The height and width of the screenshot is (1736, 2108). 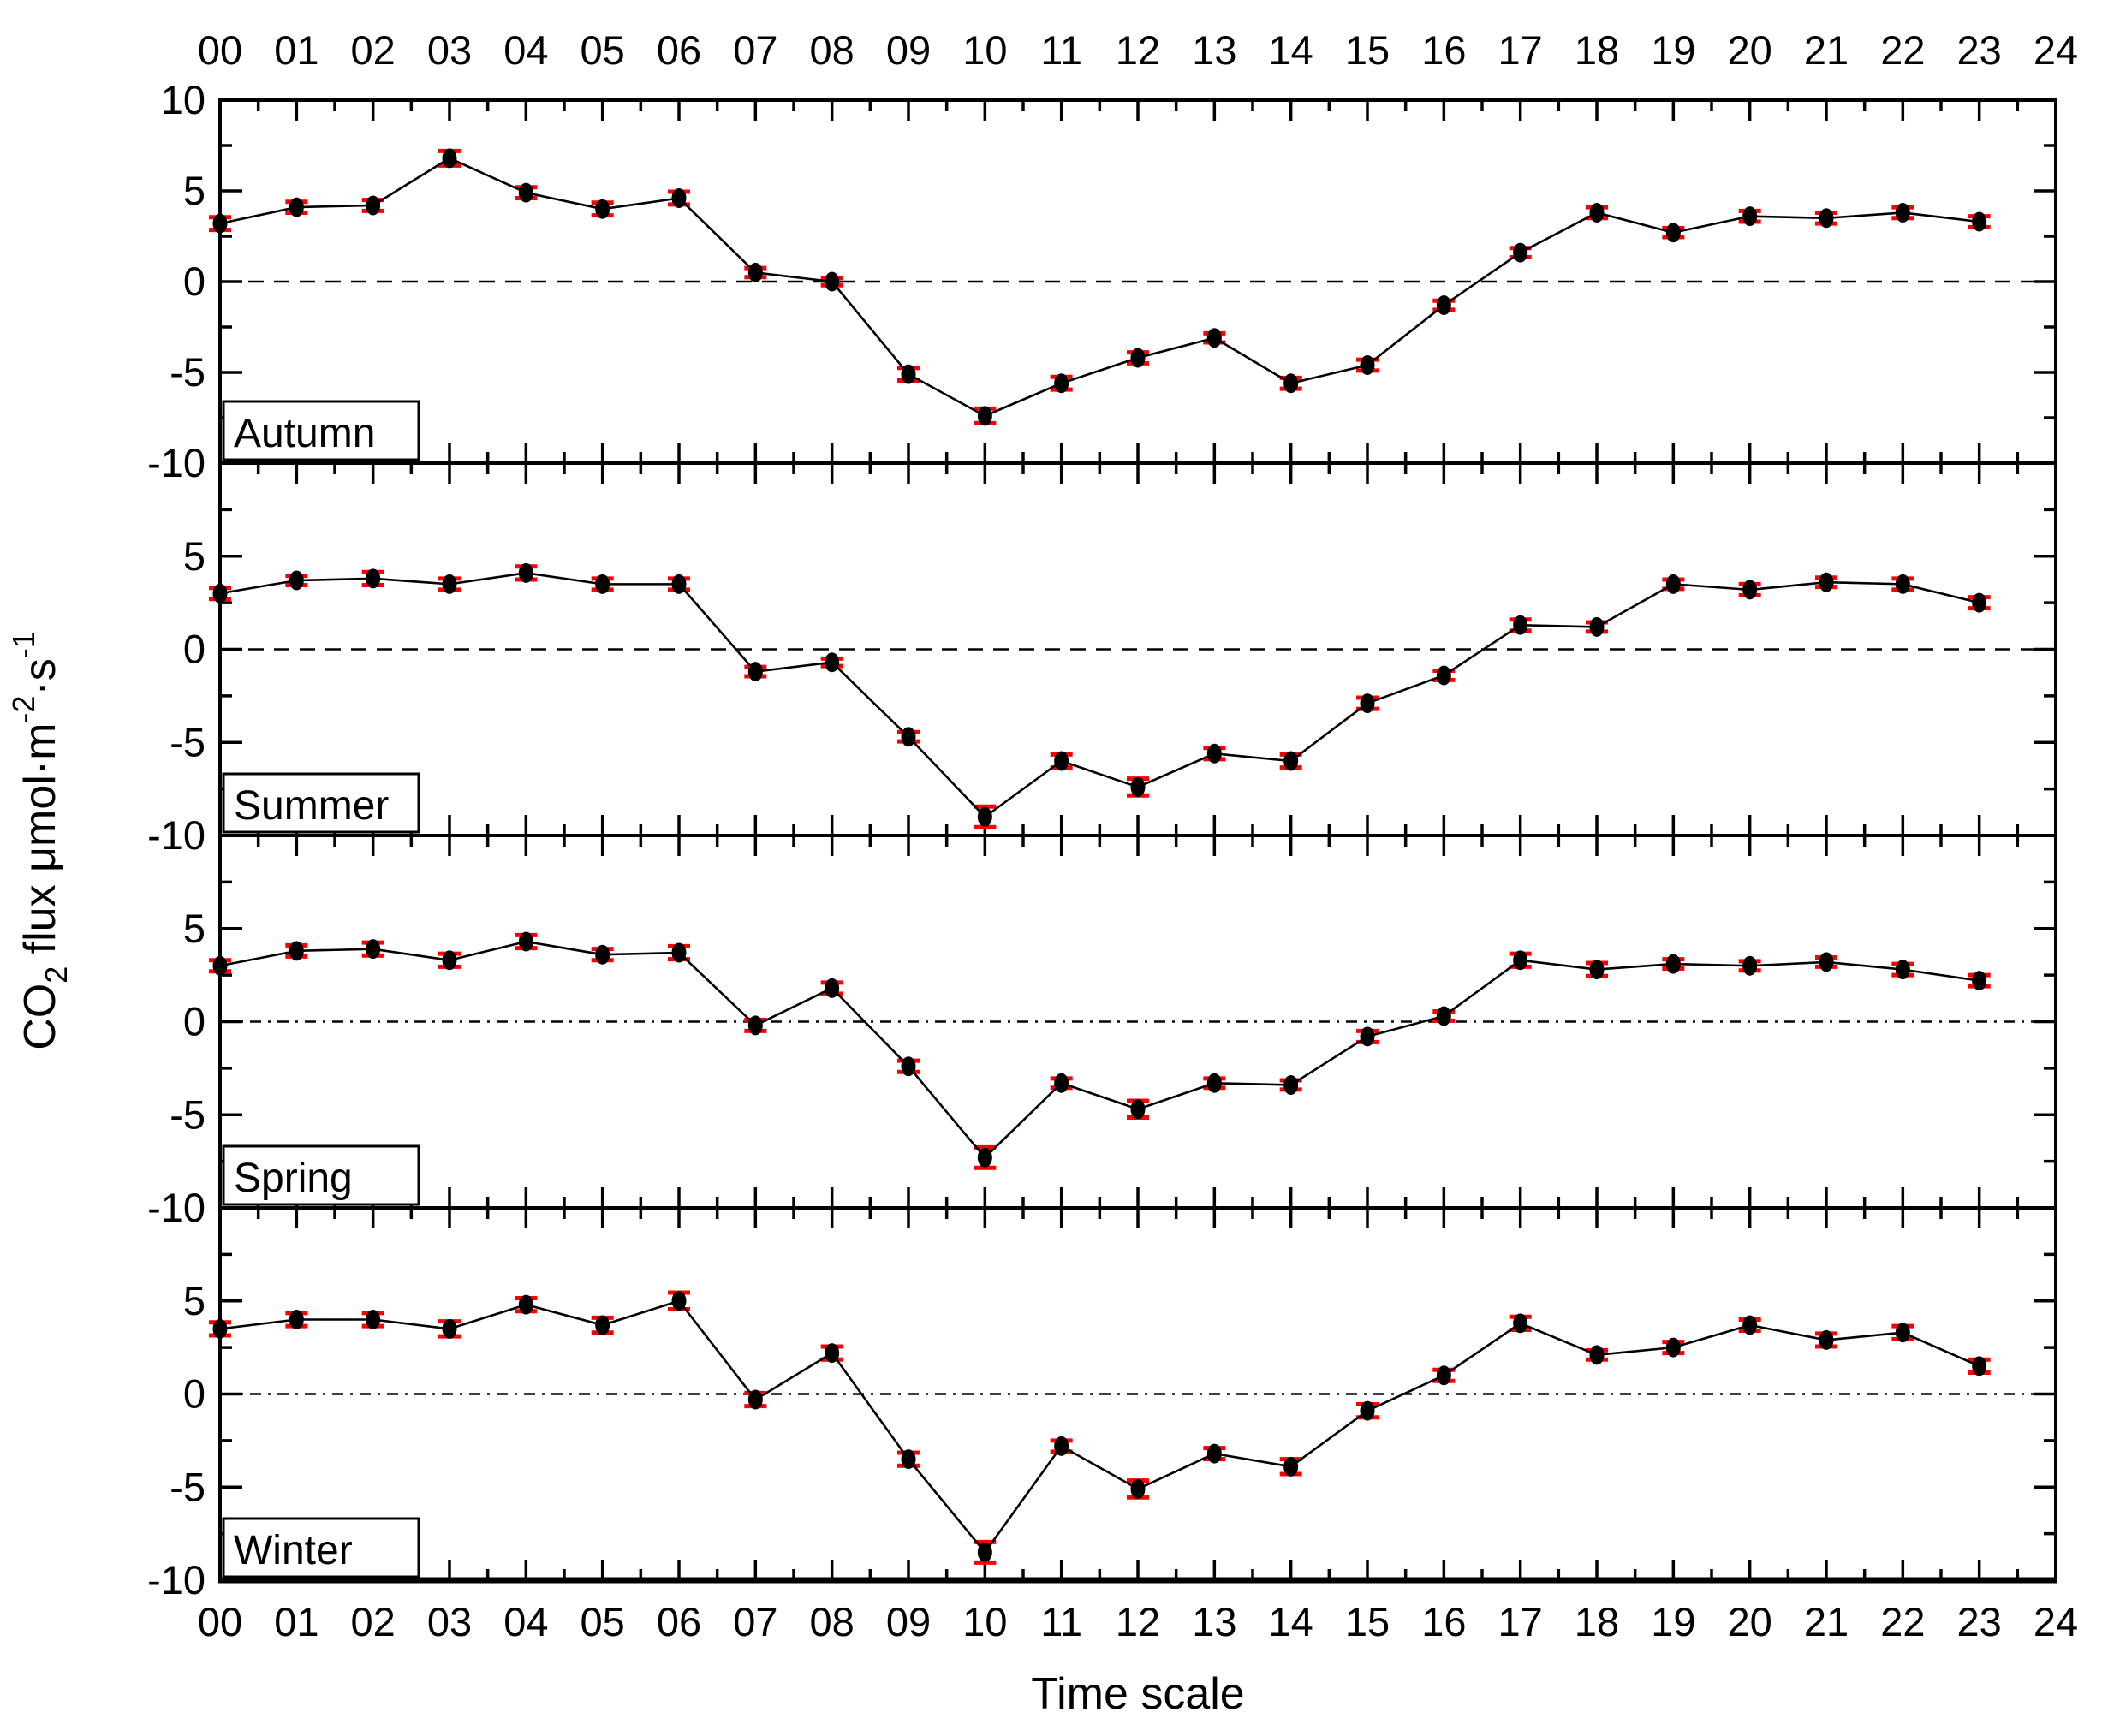 What do you see at coordinates (304, 434) in the screenshot?
I see `season-label: Autumn` at bounding box center [304, 434].